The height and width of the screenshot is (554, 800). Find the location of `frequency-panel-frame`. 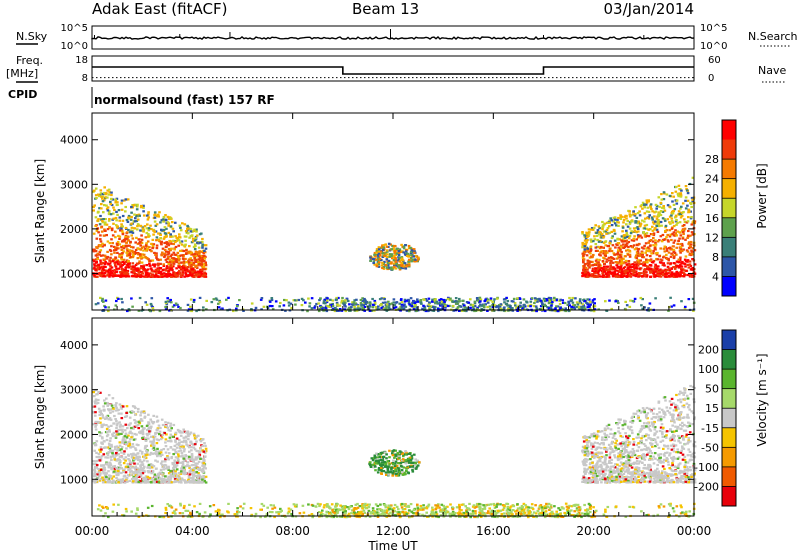

frequency-panel-frame is located at coordinates (393, 68).